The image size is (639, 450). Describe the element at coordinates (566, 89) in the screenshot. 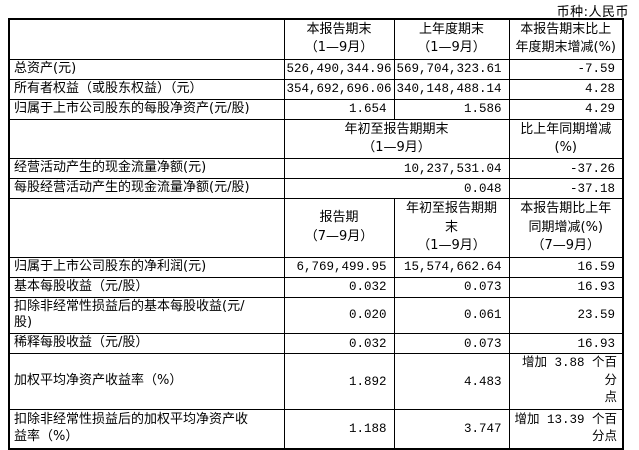

I see `value-change: 4.28` at that location.